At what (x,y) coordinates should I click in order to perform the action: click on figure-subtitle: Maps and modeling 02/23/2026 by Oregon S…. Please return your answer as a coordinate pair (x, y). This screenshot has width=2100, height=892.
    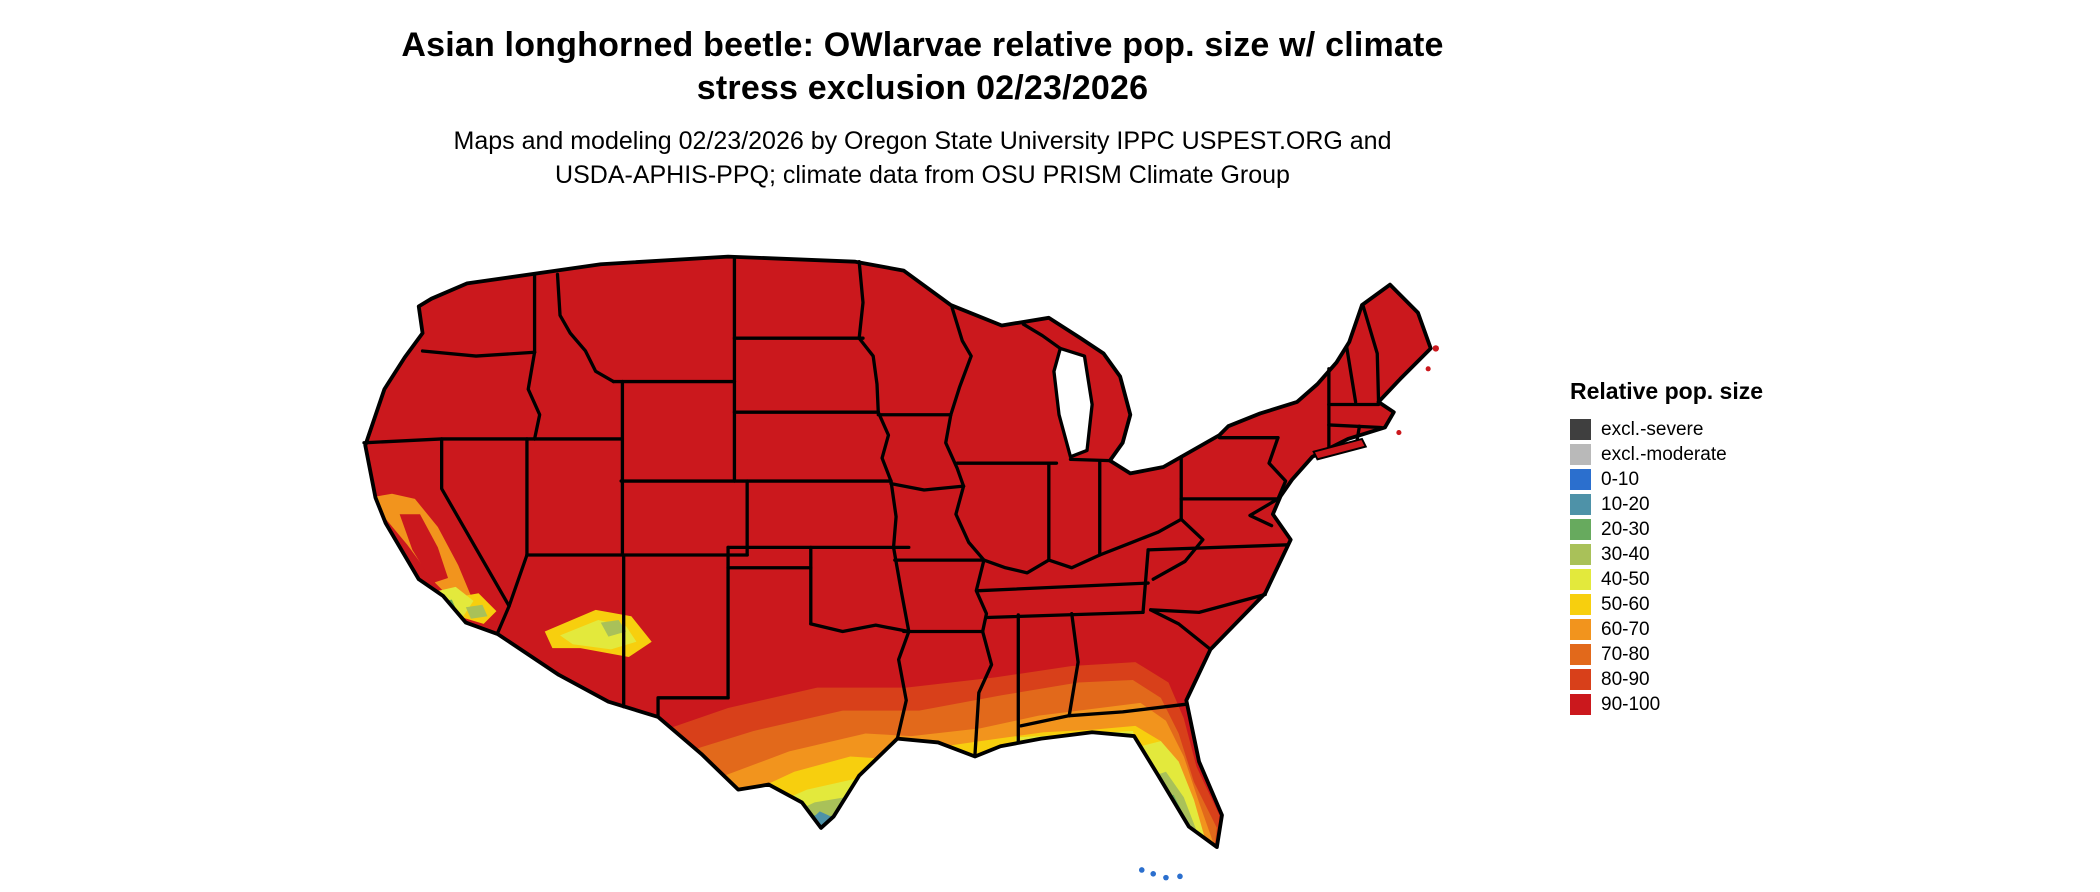
    Looking at the image, I should click on (922, 159).